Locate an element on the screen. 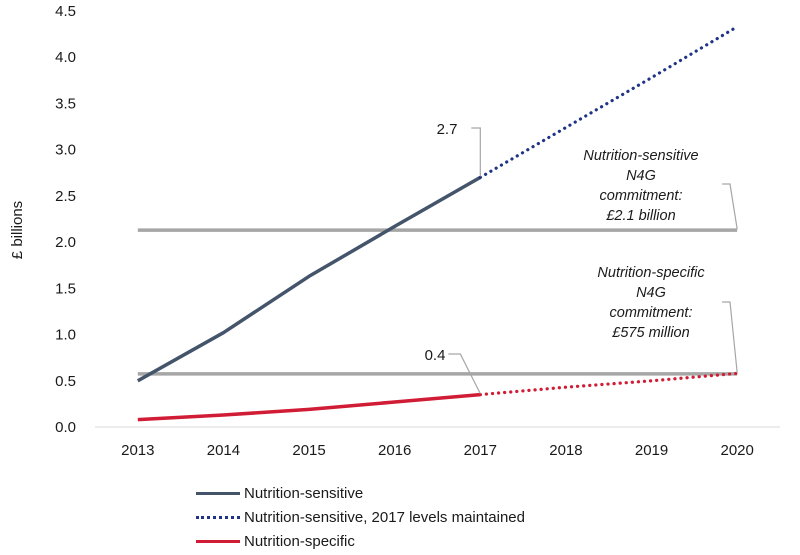 The image size is (800, 555). y-axis-label: £ billions is located at coordinates (17, 230).